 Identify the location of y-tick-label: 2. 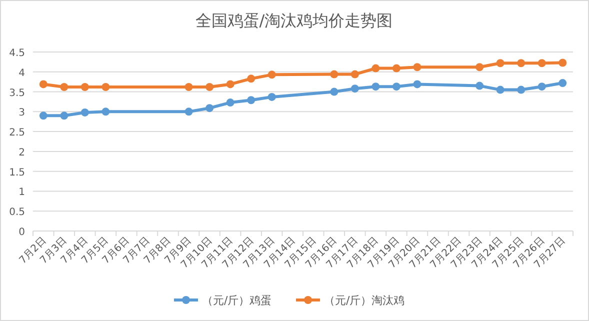
(21, 152).